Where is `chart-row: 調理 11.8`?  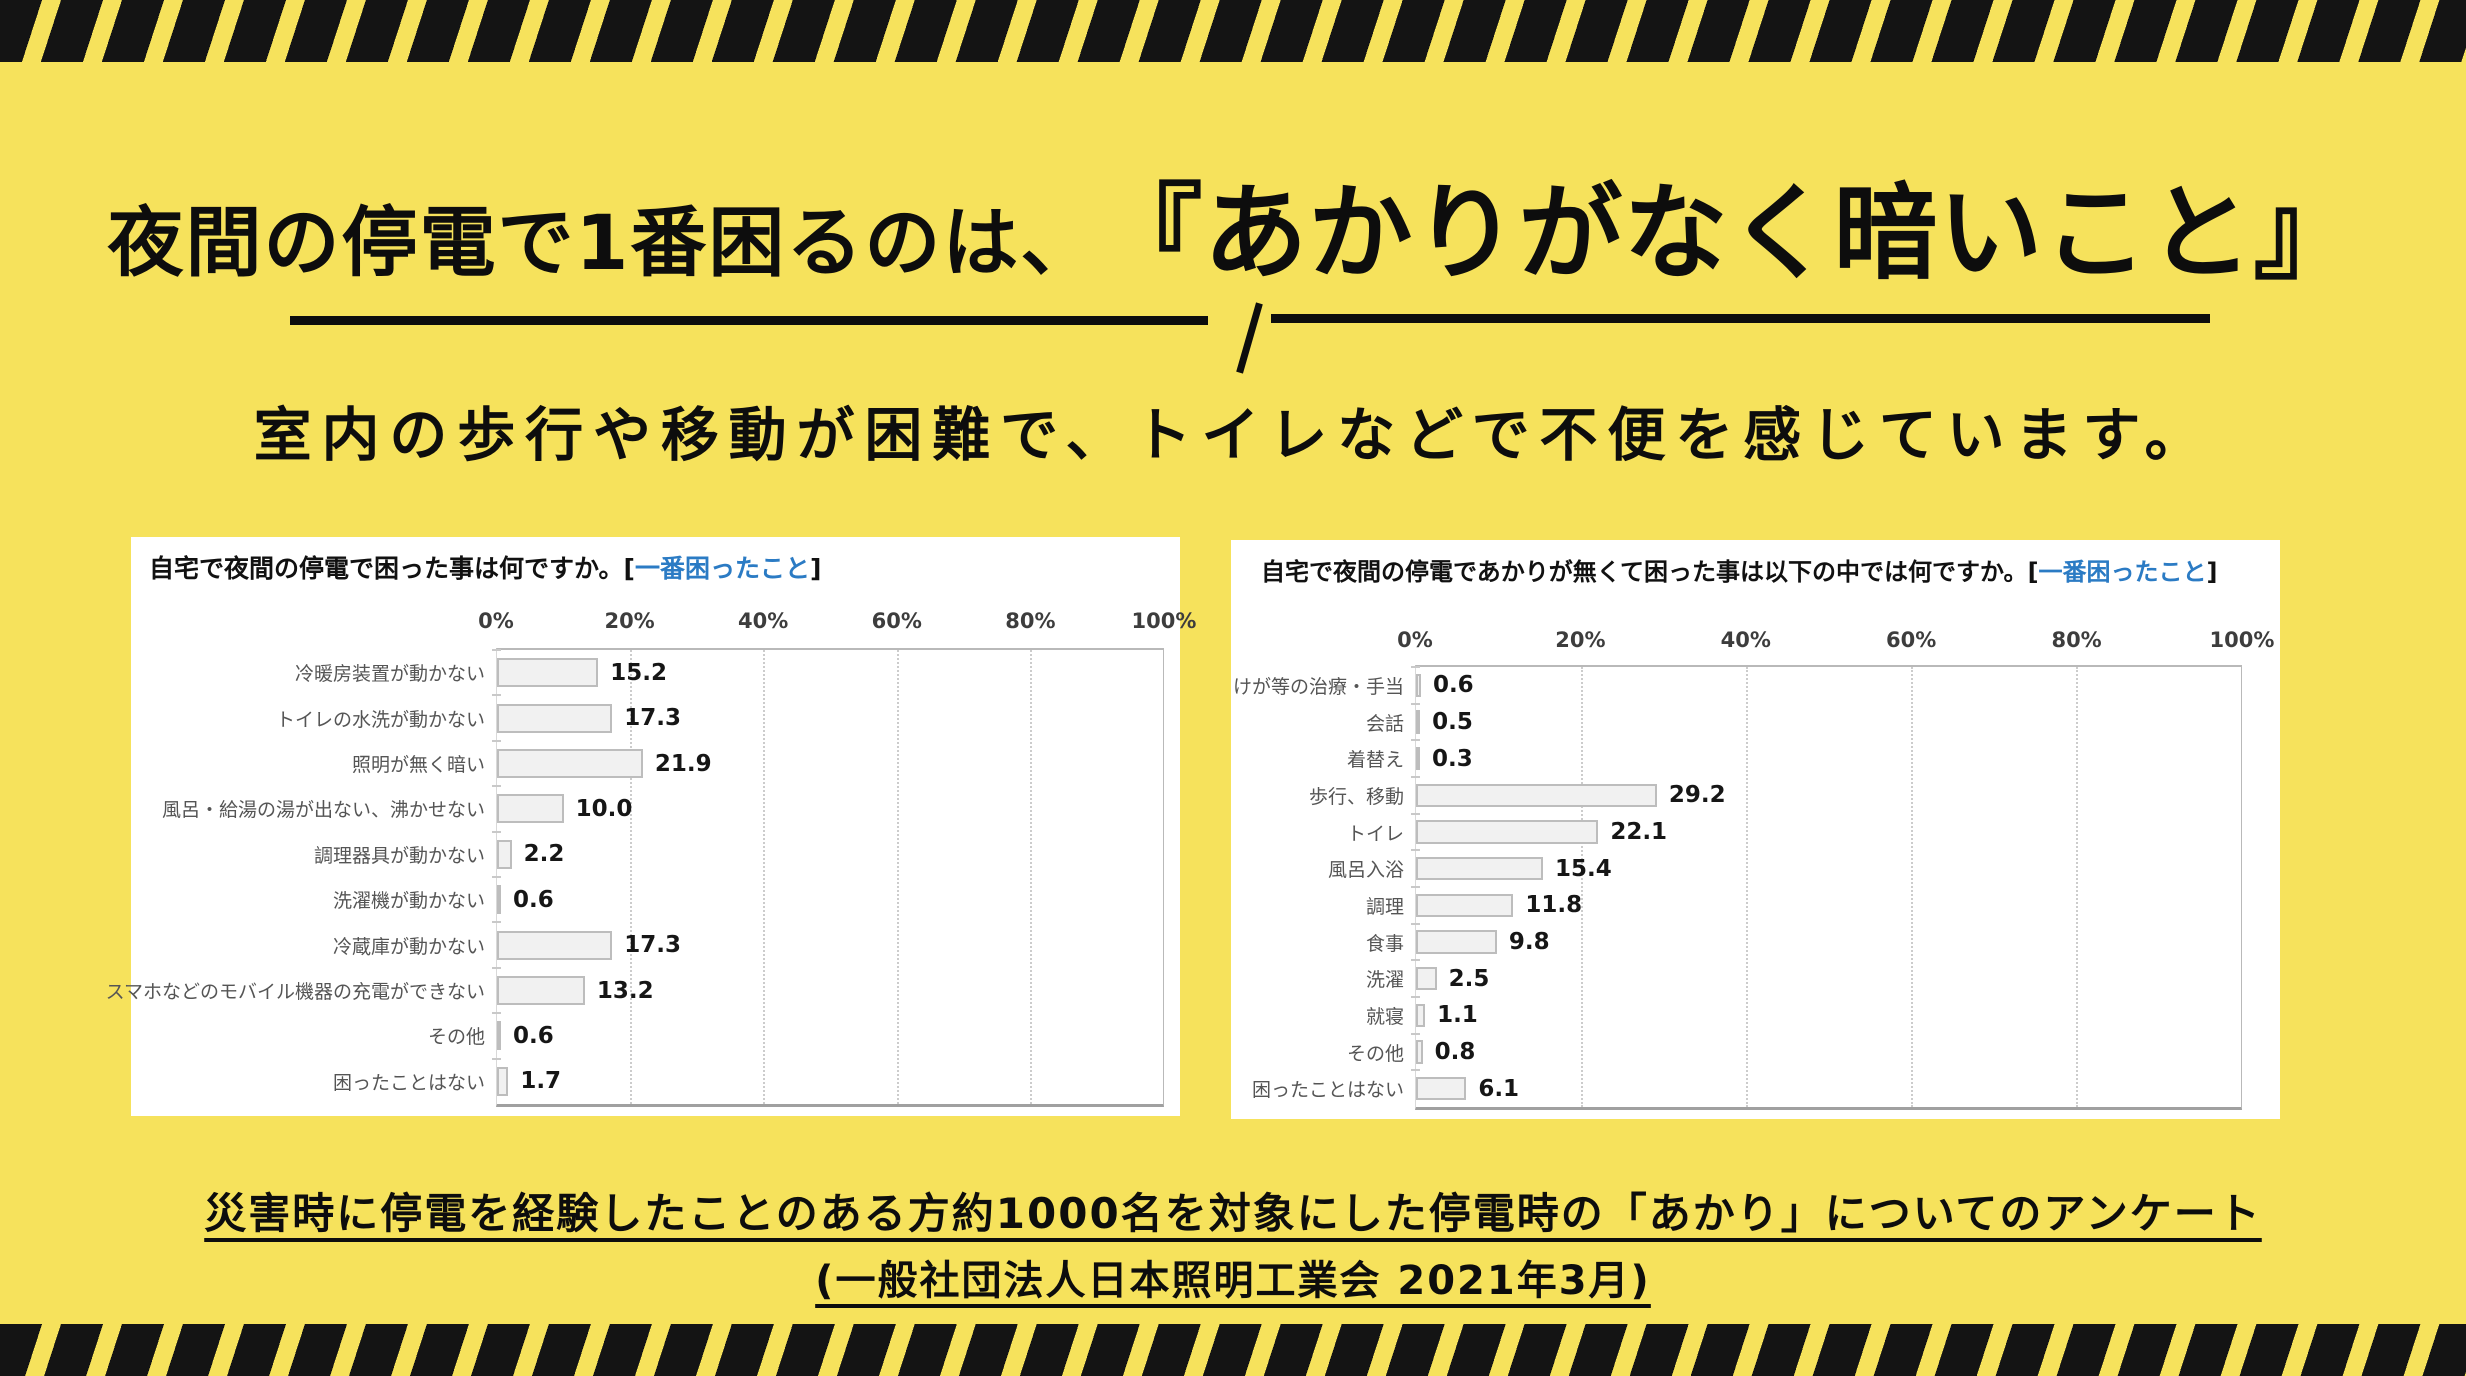
chart-row: 調理 11.8 is located at coordinates (1803, 905).